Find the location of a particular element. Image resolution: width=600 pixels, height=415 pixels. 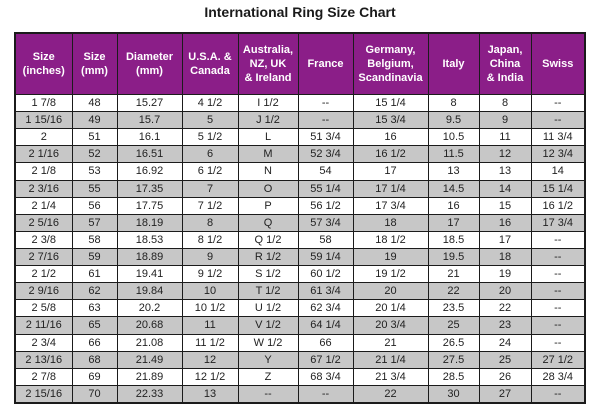

table-cell: 16.92 is located at coordinates (149, 171).